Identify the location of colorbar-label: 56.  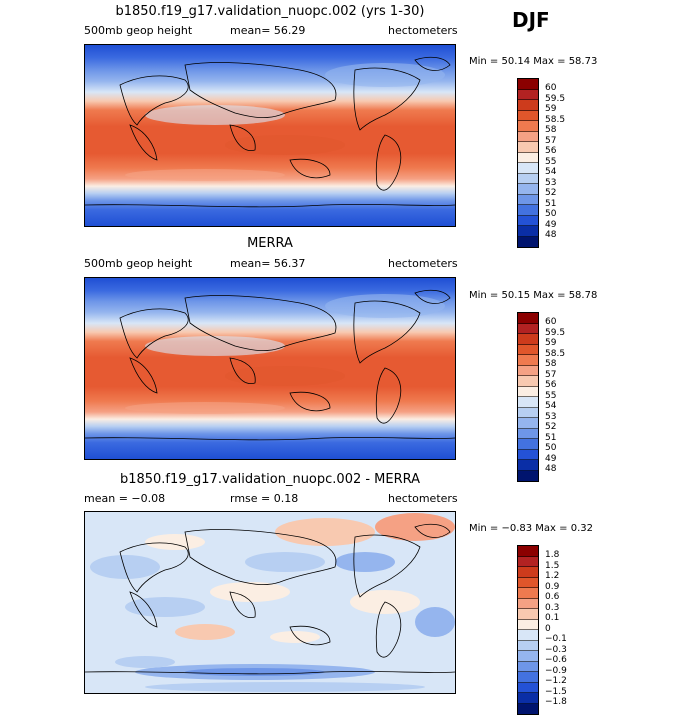
(551, 151).